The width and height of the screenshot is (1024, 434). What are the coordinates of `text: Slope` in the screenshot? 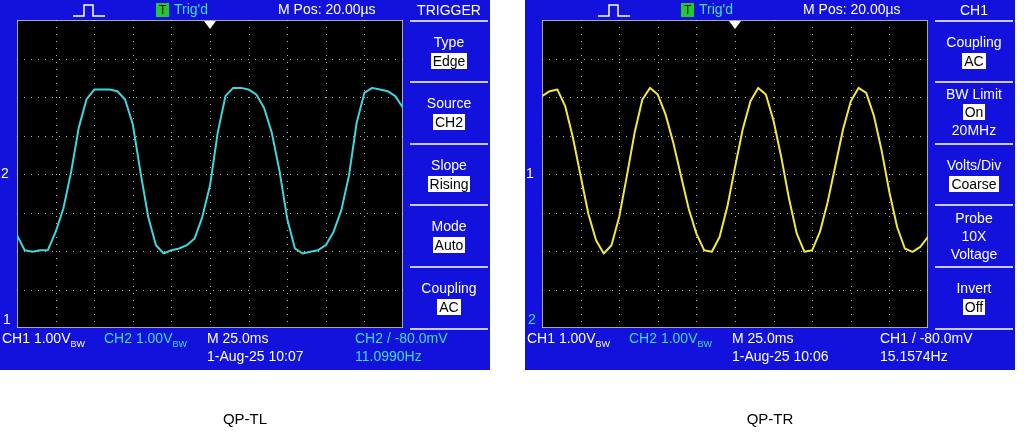 It's located at (449, 165).